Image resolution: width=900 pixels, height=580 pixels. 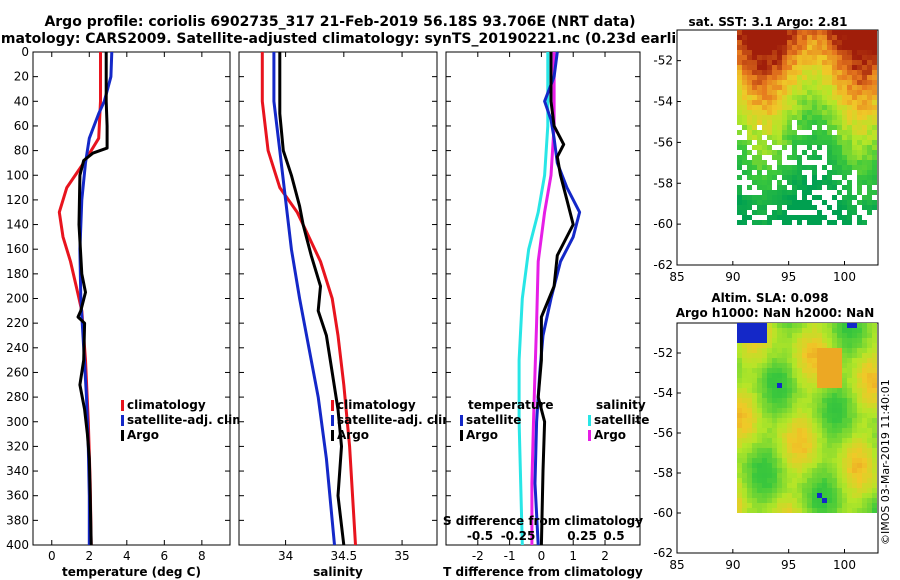 What do you see at coordinates (17, 545) in the screenshot?
I see `y-tick-label: 400` at bounding box center [17, 545].